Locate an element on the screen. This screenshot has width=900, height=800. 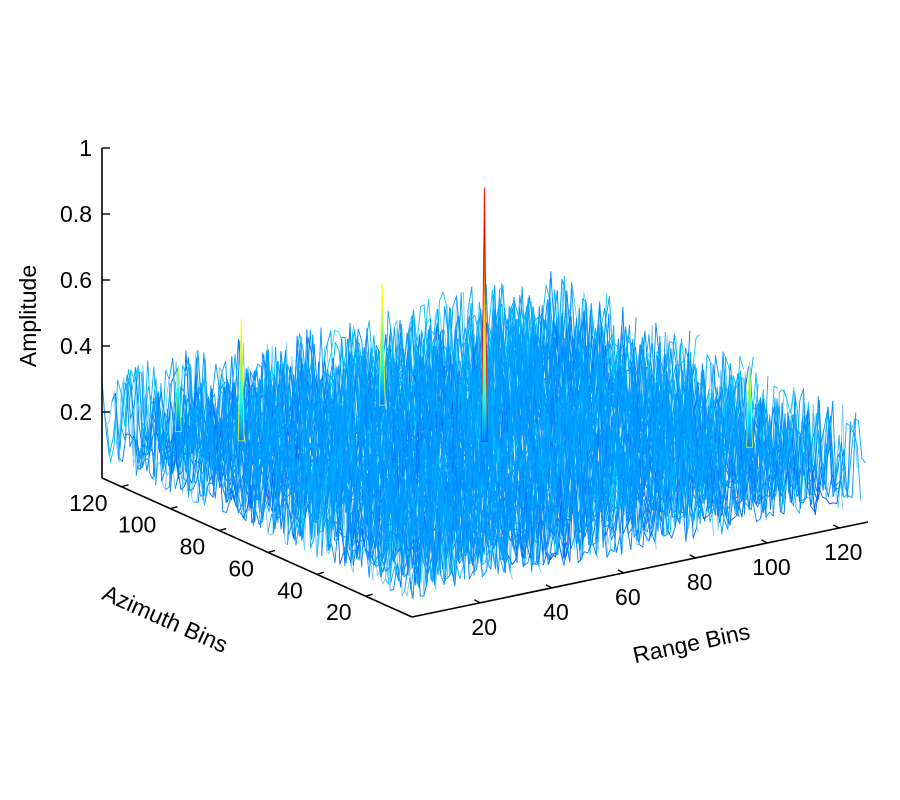
range-tick-label: 100 is located at coordinates (771, 567).